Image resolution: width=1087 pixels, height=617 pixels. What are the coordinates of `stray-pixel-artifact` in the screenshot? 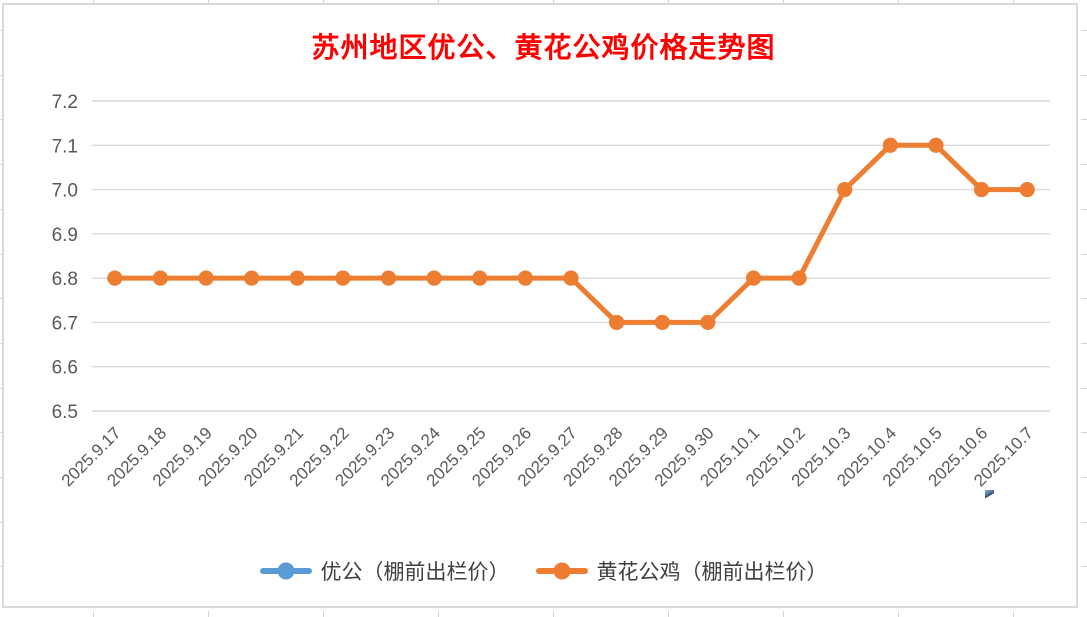 It's located at (989, 495).